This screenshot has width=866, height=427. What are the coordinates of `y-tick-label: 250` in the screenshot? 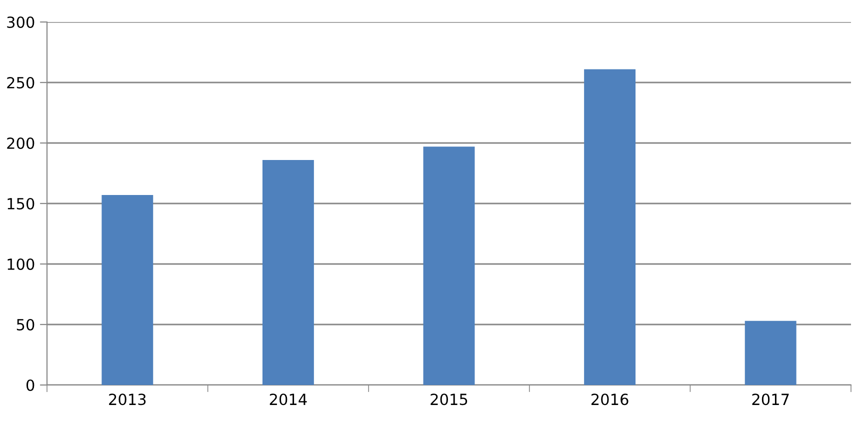 It's located at (20, 82).